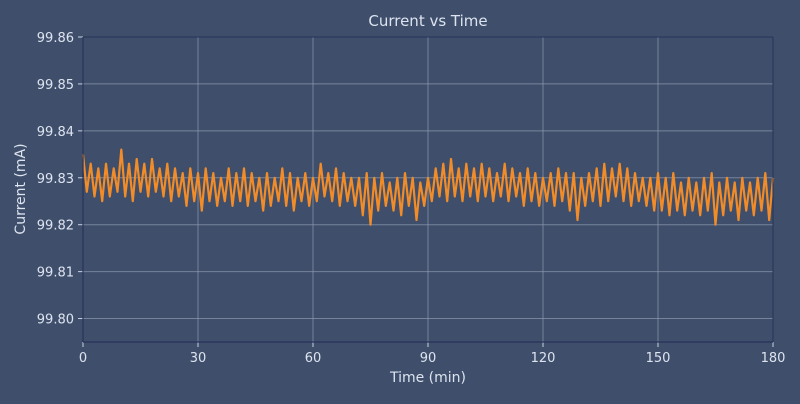  What do you see at coordinates (658, 358) in the screenshot?
I see `x-tick-label: 150` at bounding box center [658, 358].